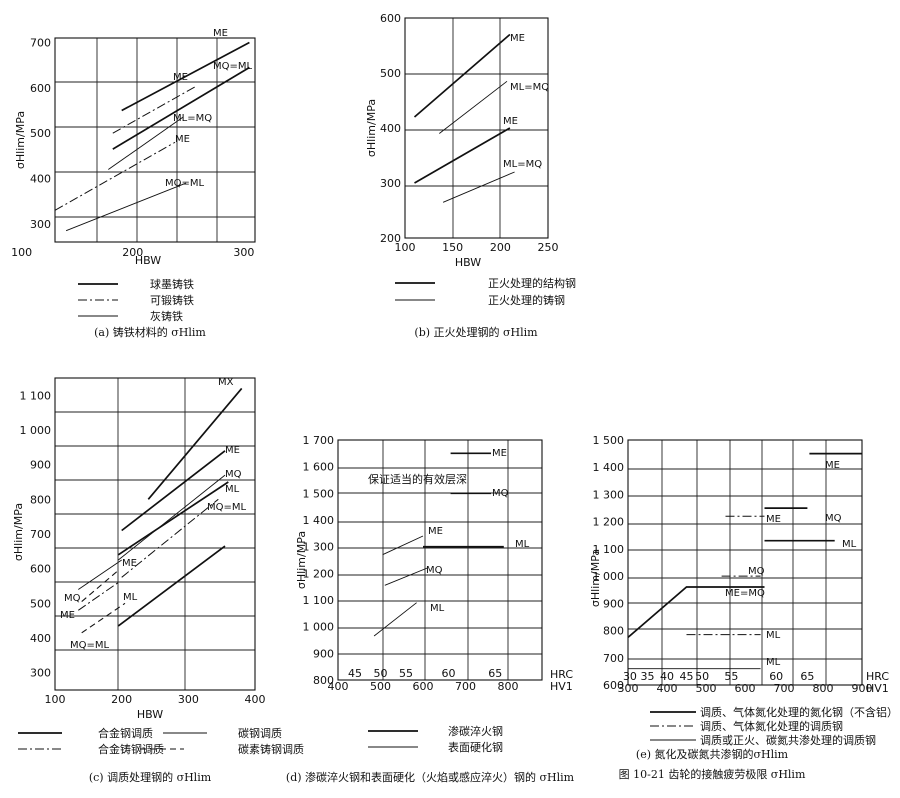 This screenshot has height=798, width=900. I want to click on legend-label: 渗碳淬火钢, so click(475, 731).